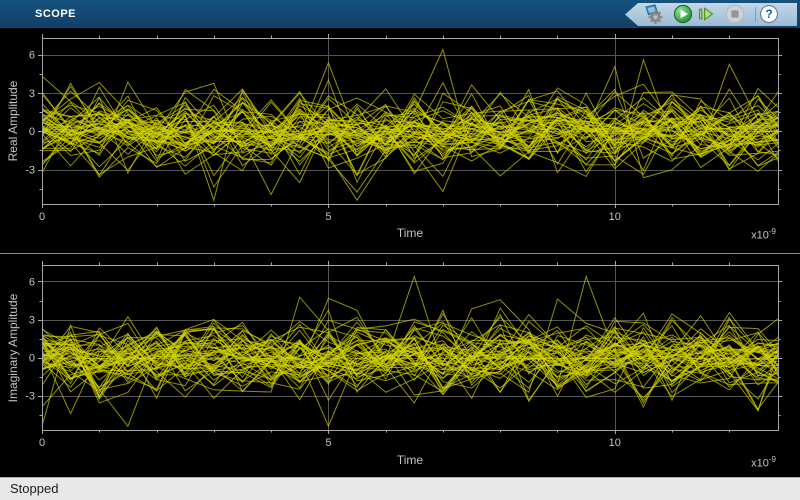 This screenshot has height=500, width=800. What do you see at coordinates (755, 14) in the screenshot?
I see `toolbar-divider` at bounding box center [755, 14].